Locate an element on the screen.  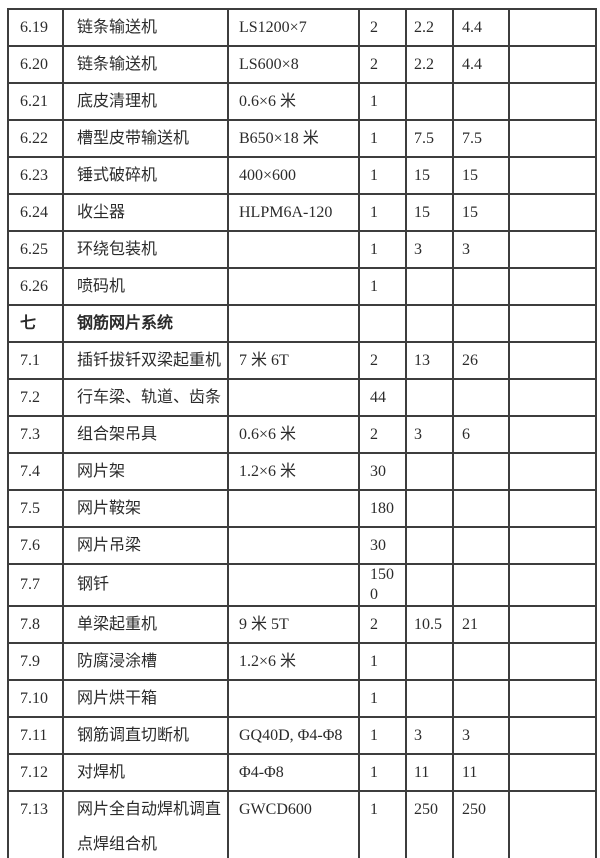
cell-name: 防腐浸涂槽 is located at coordinates (145, 661).